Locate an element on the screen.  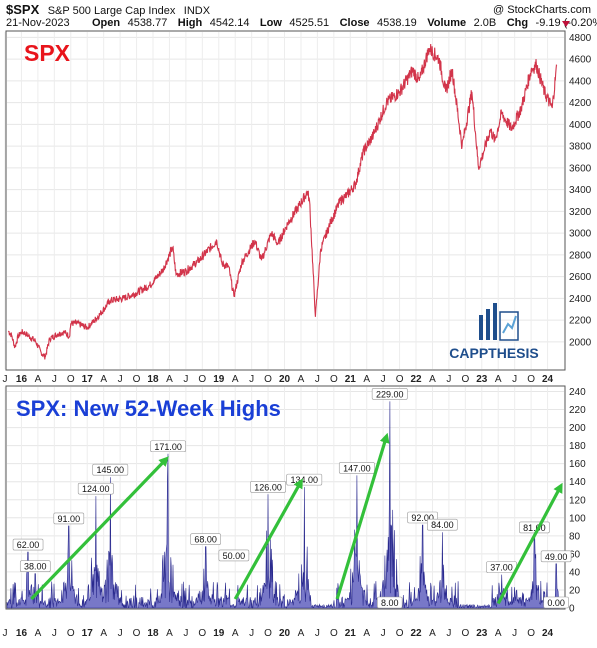
index-name: S&P 500 Large Cap Index is located at coordinates (112, 11).